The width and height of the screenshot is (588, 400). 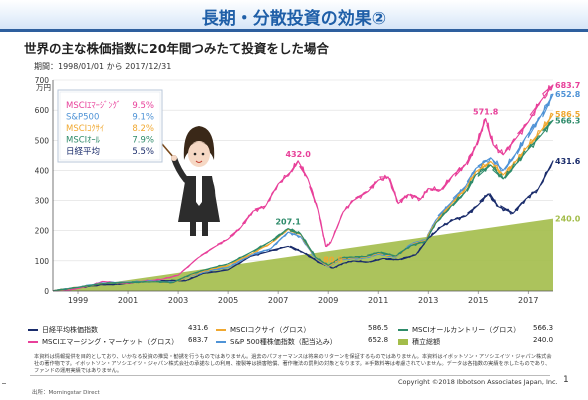 I want to click on data-label: 652.8, so click(x=568, y=94).